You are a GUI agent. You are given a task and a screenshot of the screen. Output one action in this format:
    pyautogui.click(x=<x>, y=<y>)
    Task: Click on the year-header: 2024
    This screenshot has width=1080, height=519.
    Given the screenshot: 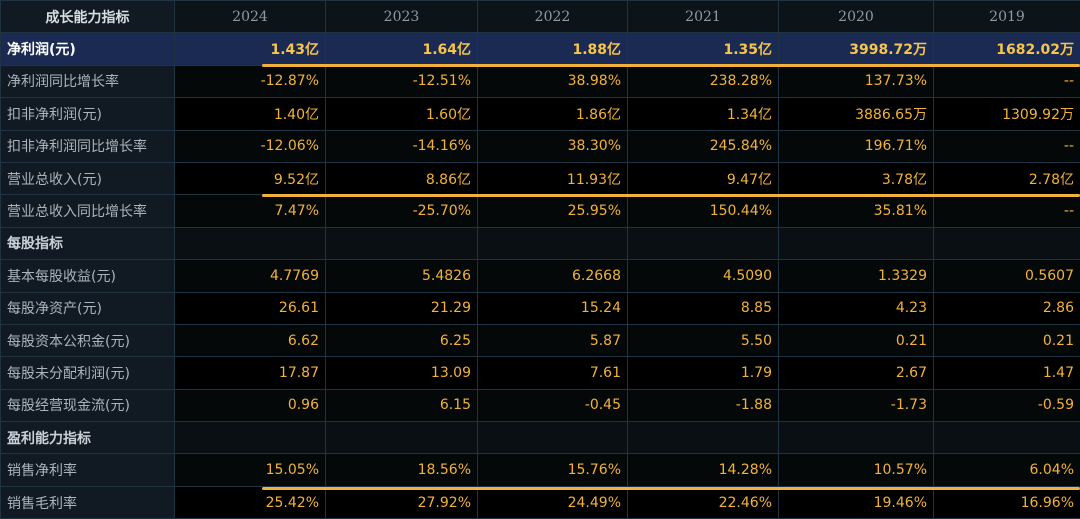 What is the action you would take?
    pyautogui.click(x=250, y=17)
    